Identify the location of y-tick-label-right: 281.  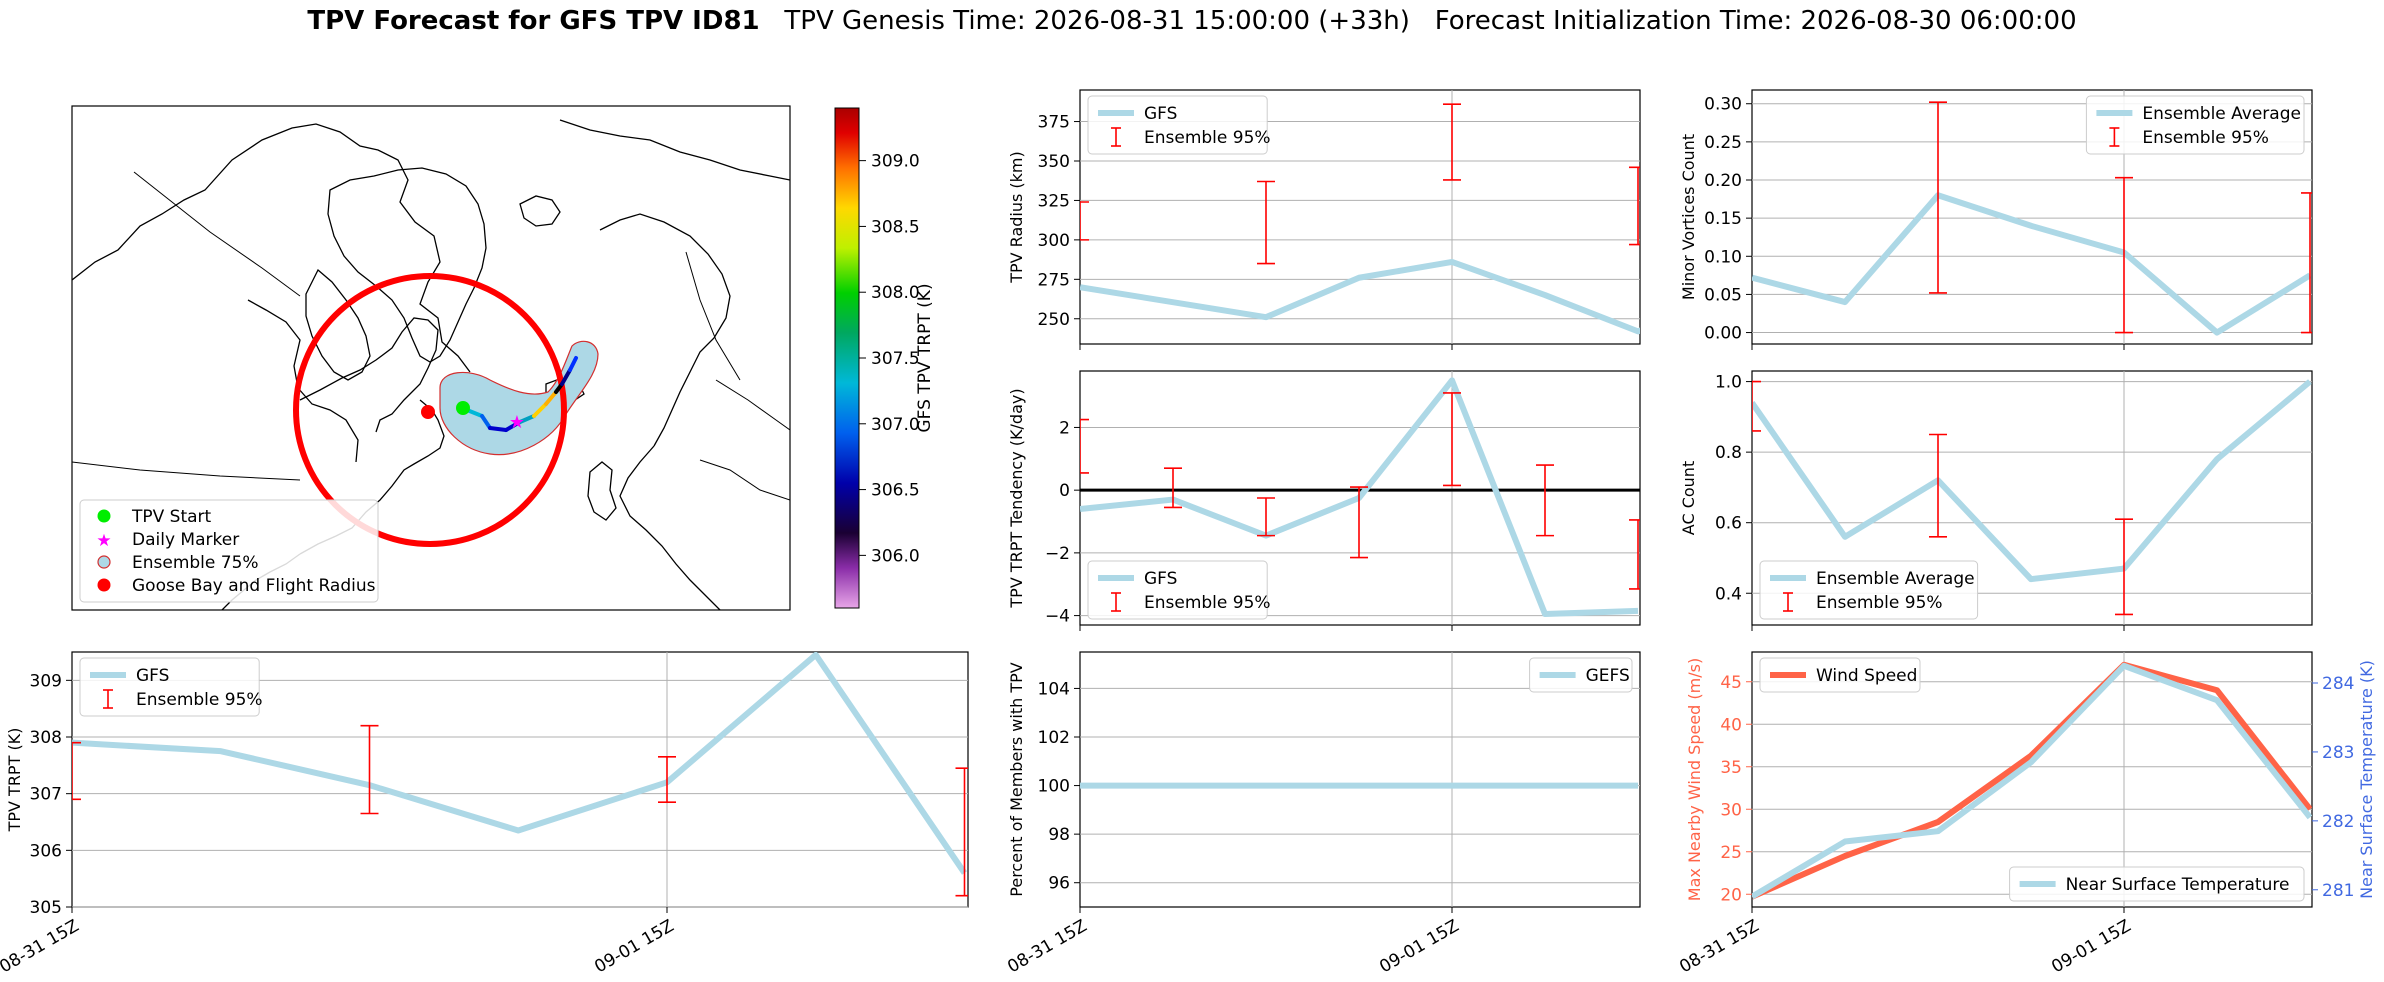
(2338, 891).